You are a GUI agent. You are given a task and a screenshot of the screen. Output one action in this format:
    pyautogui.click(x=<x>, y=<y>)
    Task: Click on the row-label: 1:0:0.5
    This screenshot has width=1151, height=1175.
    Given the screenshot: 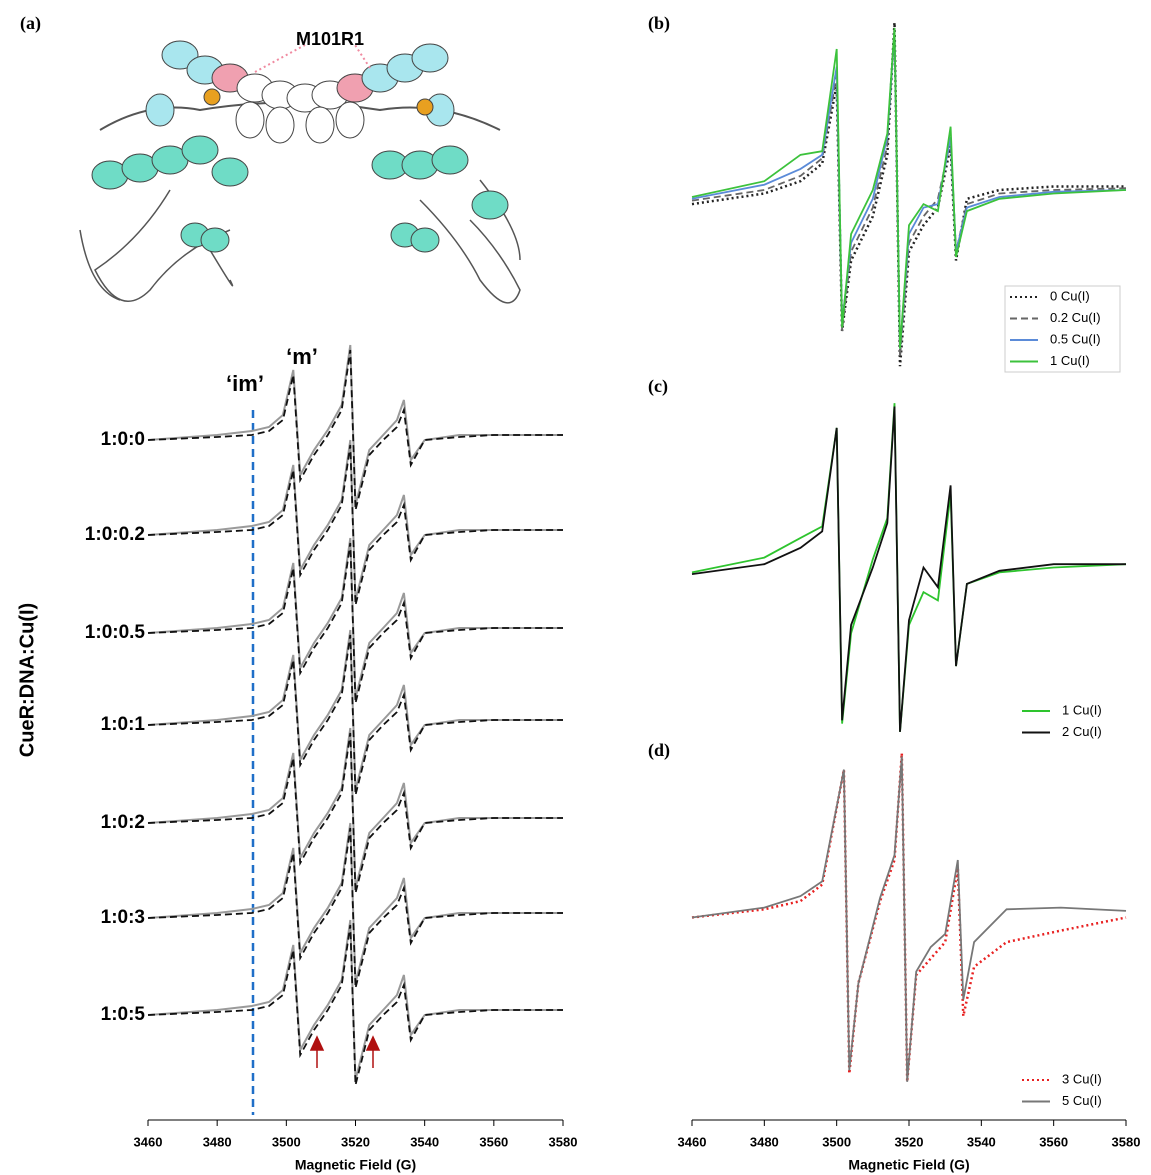 What is the action you would take?
    pyautogui.click(x=115, y=632)
    